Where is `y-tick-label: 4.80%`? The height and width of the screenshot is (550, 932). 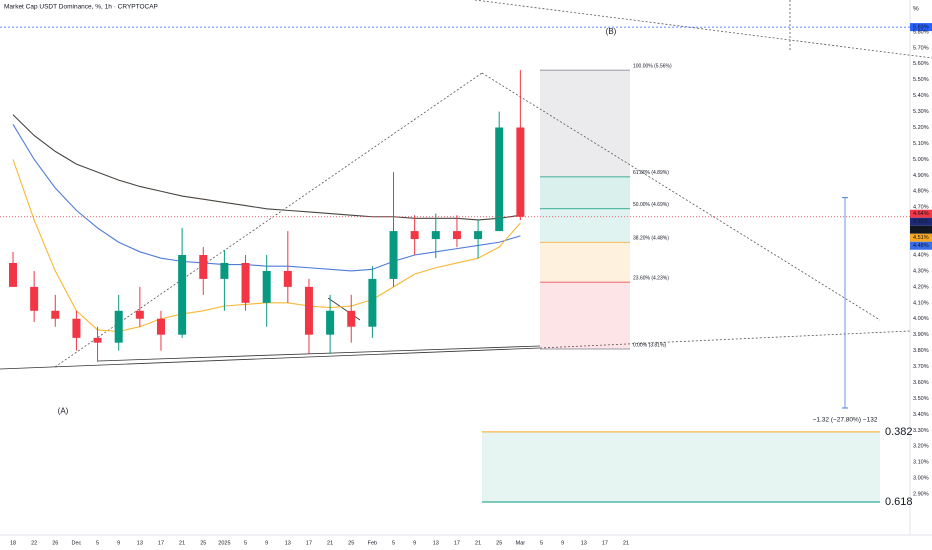
y-tick-label: 4.80% is located at coordinates (921, 192).